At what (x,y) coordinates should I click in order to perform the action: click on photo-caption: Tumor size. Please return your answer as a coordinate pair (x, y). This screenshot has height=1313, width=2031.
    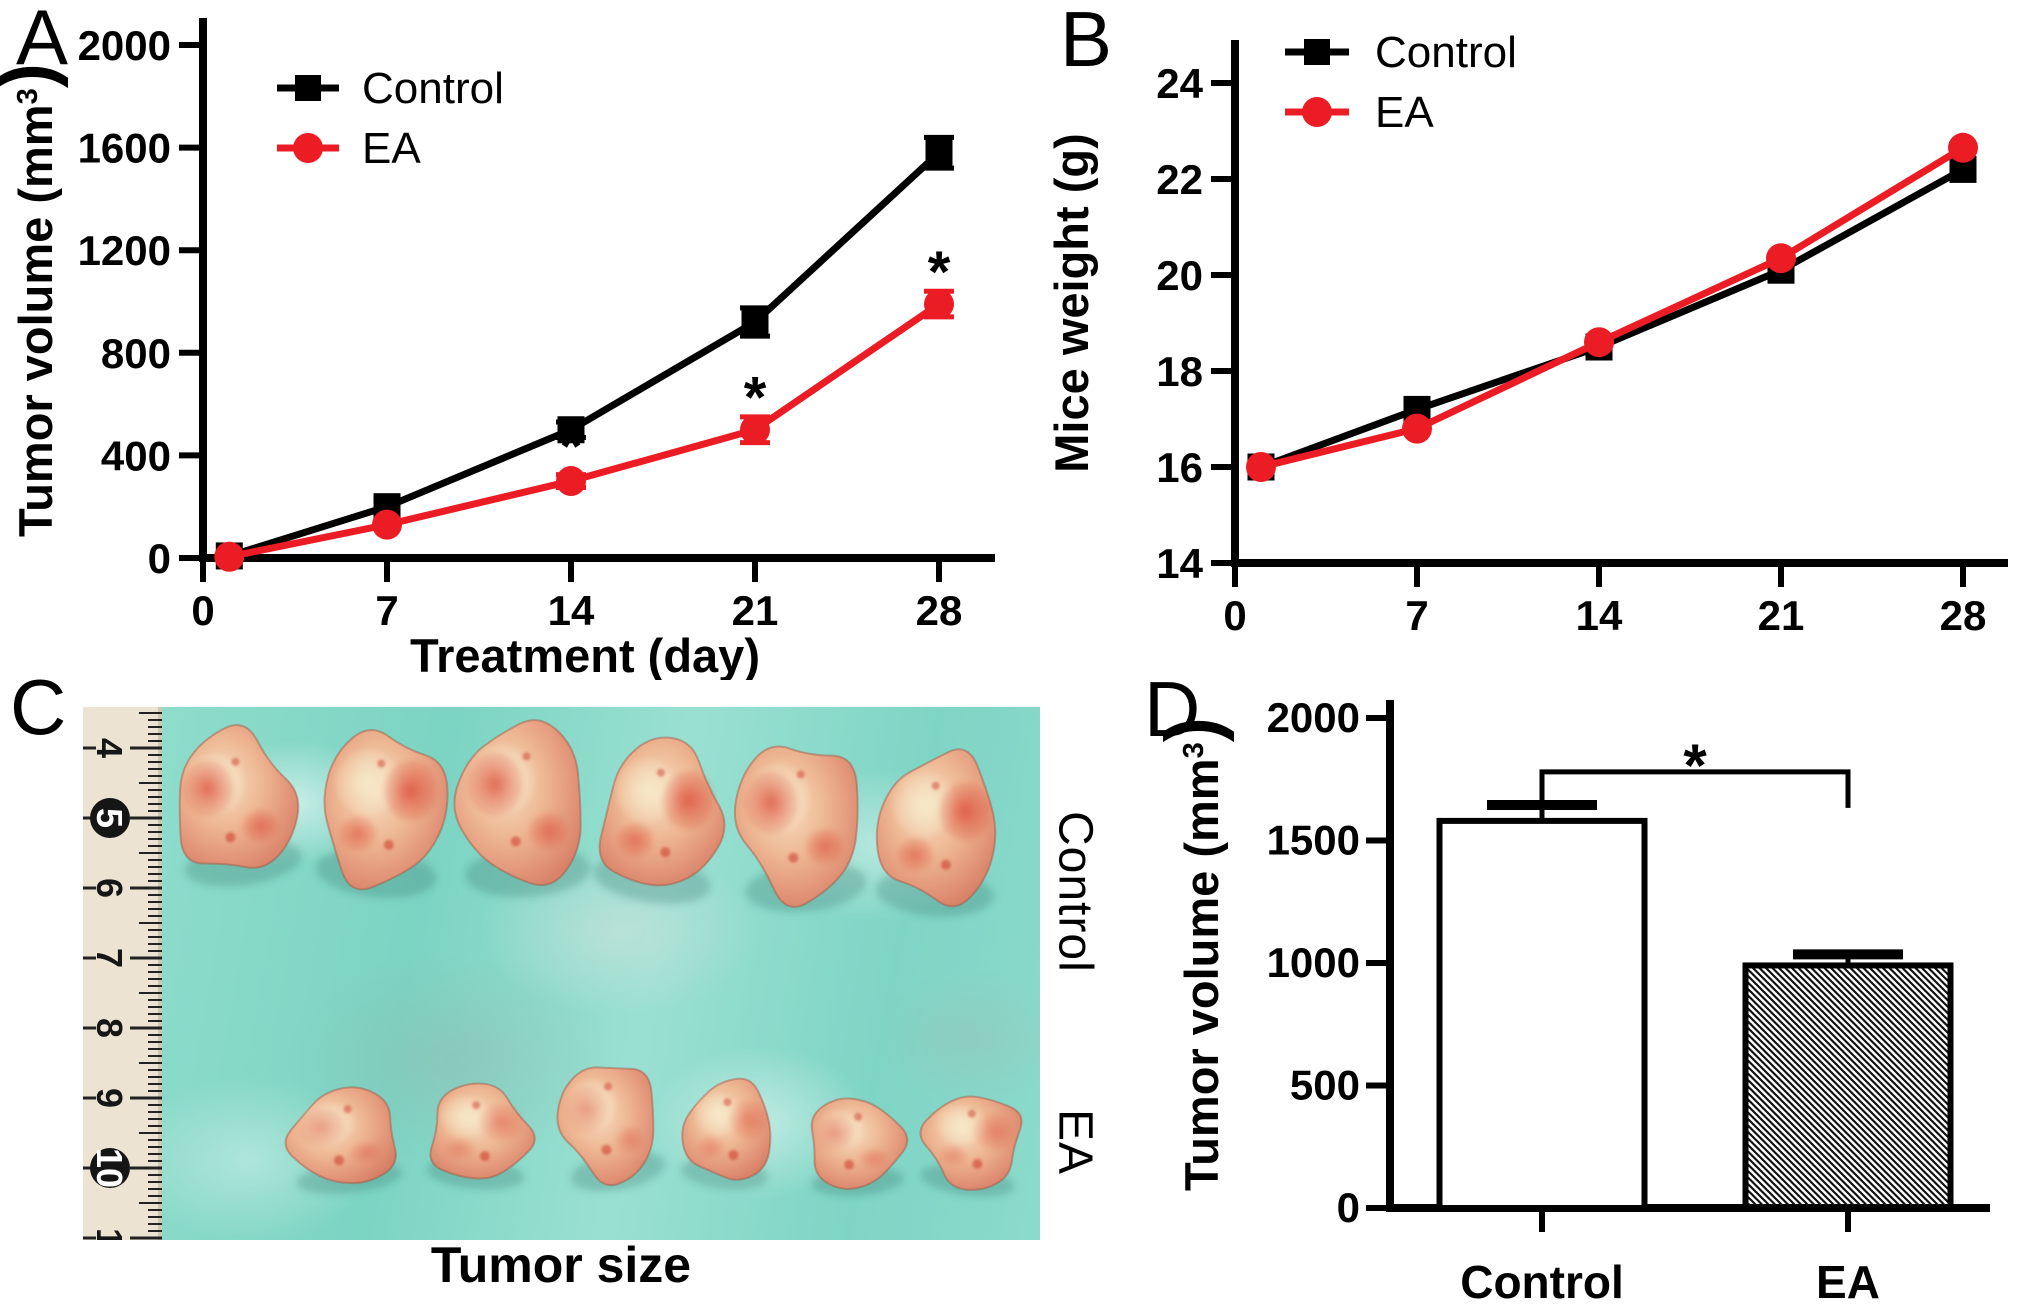
    Looking at the image, I should click on (561, 1265).